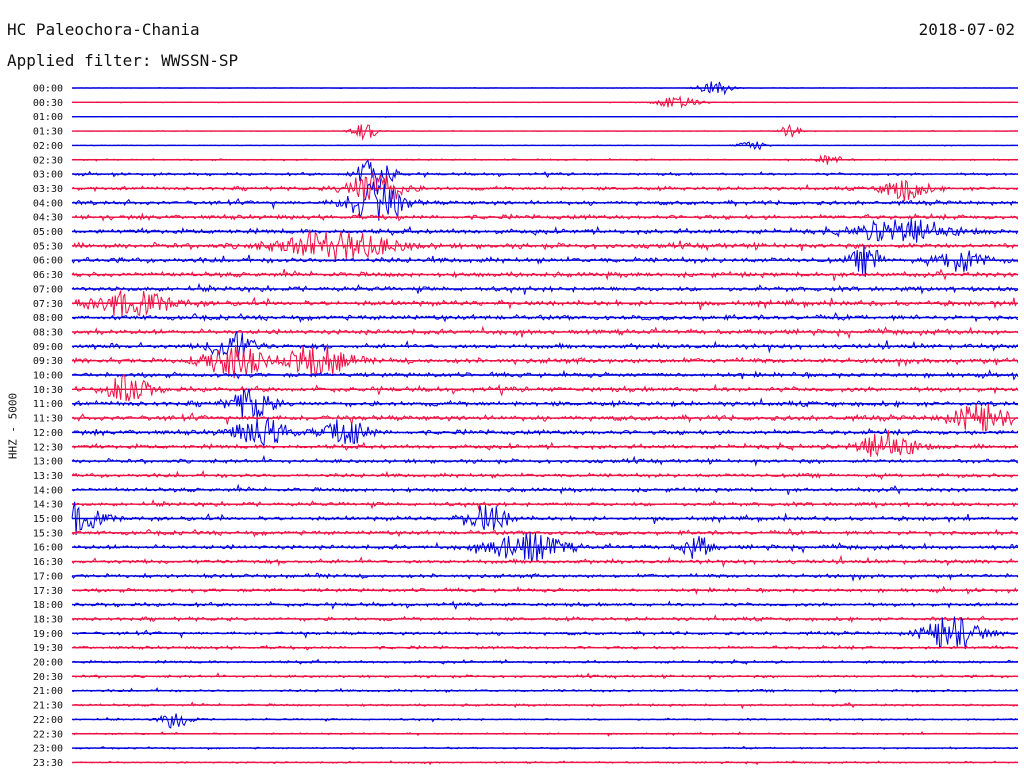 The width and height of the screenshot is (1024, 780). Describe the element at coordinates (48, 591) in the screenshot. I see `row-time-label: 17:30` at that location.